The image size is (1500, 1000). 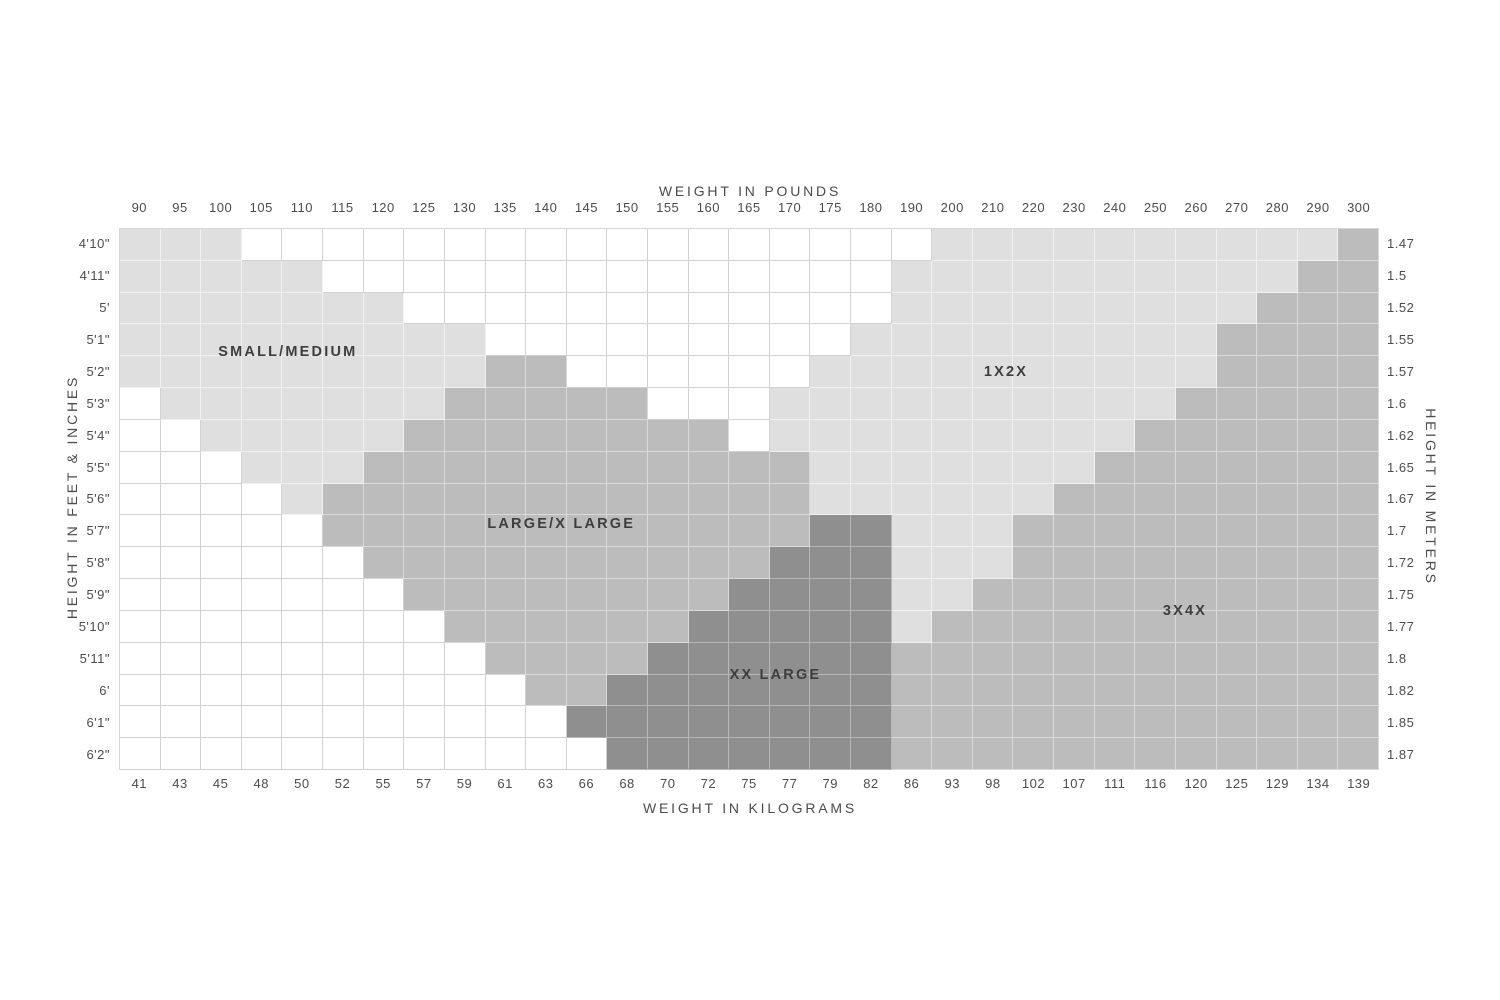 I want to click on kilogram-tick-label: 102, so click(x=1033, y=783).